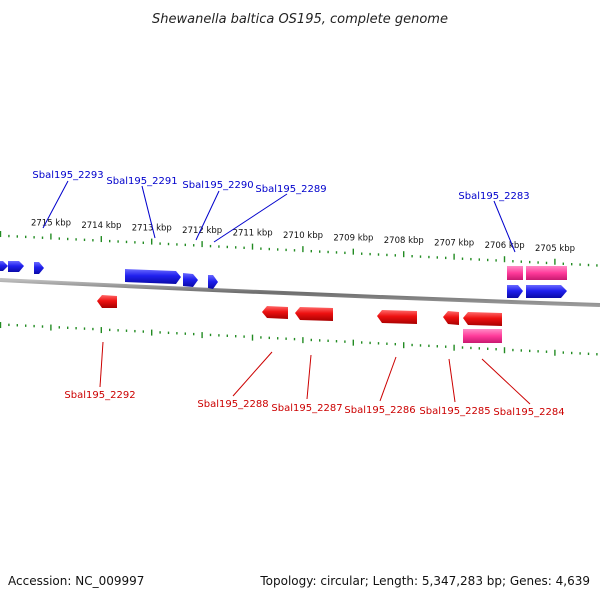 This screenshot has height=605, width=600. What do you see at coordinates (306, 408) in the screenshot?
I see `gene-label: Sbal195_2287` at bounding box center [306, 408].